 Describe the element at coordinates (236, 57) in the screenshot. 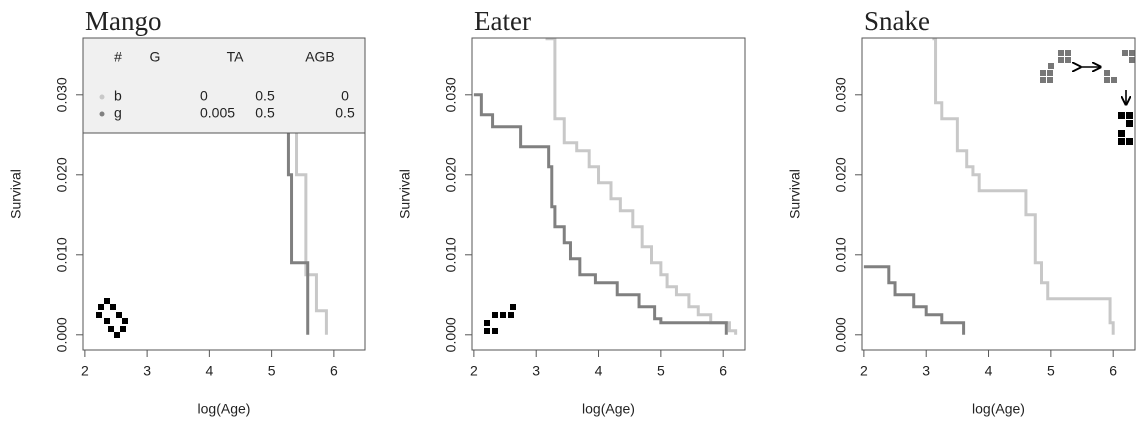

I see `legend-header: TA` at that location.